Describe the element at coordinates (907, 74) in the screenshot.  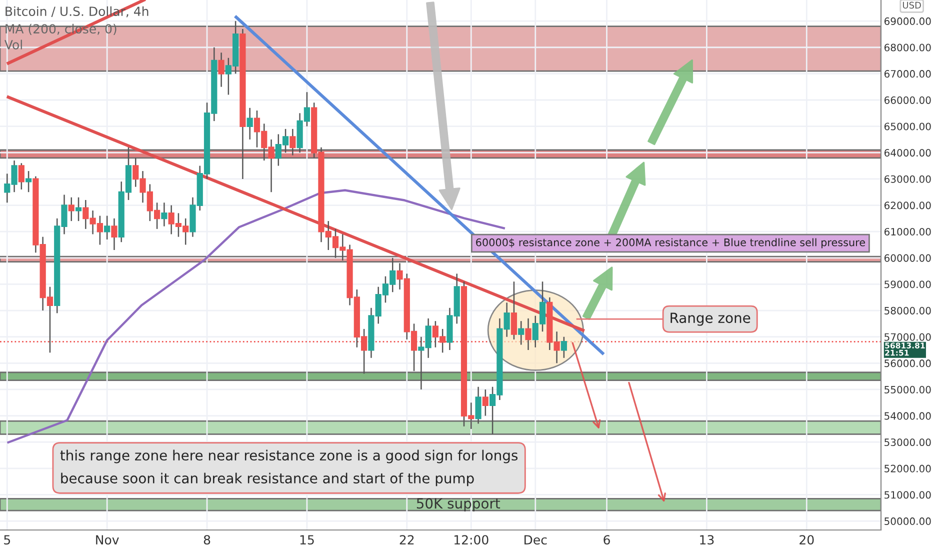
I see `y-tick-label: 67000.00` at that location.